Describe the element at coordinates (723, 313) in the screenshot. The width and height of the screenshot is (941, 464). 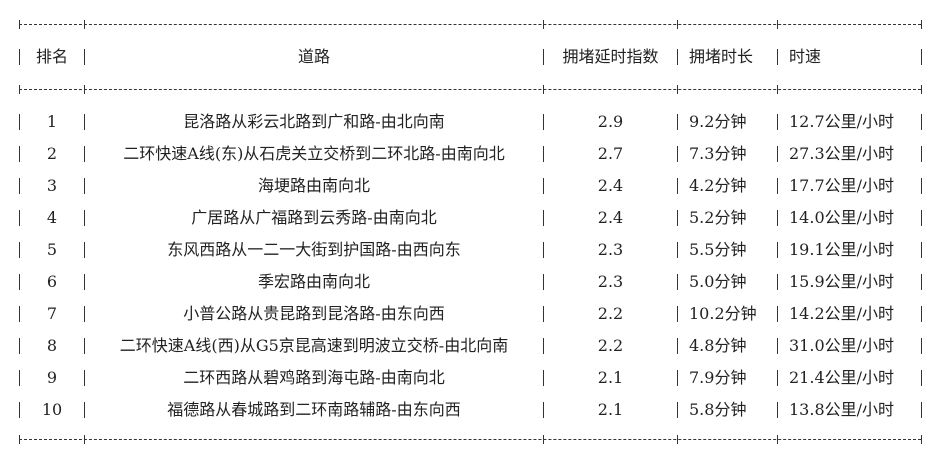
I see `table-row-cell: 10.2分钟` at that location.